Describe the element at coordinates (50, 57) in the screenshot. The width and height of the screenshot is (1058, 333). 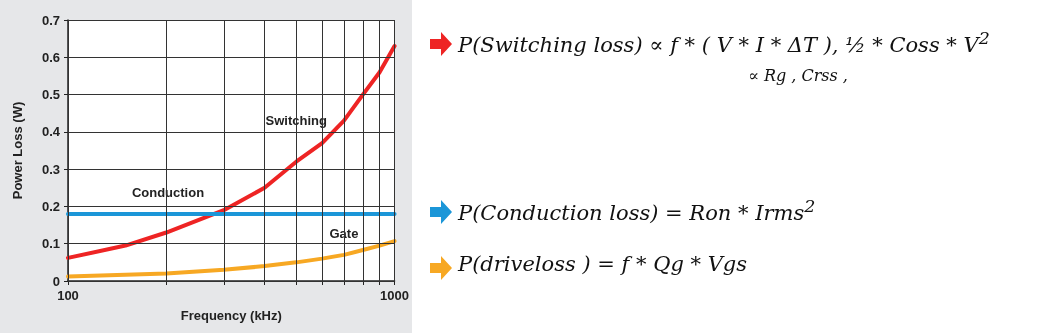
I see `y-tick-label: 0.6` at that location.